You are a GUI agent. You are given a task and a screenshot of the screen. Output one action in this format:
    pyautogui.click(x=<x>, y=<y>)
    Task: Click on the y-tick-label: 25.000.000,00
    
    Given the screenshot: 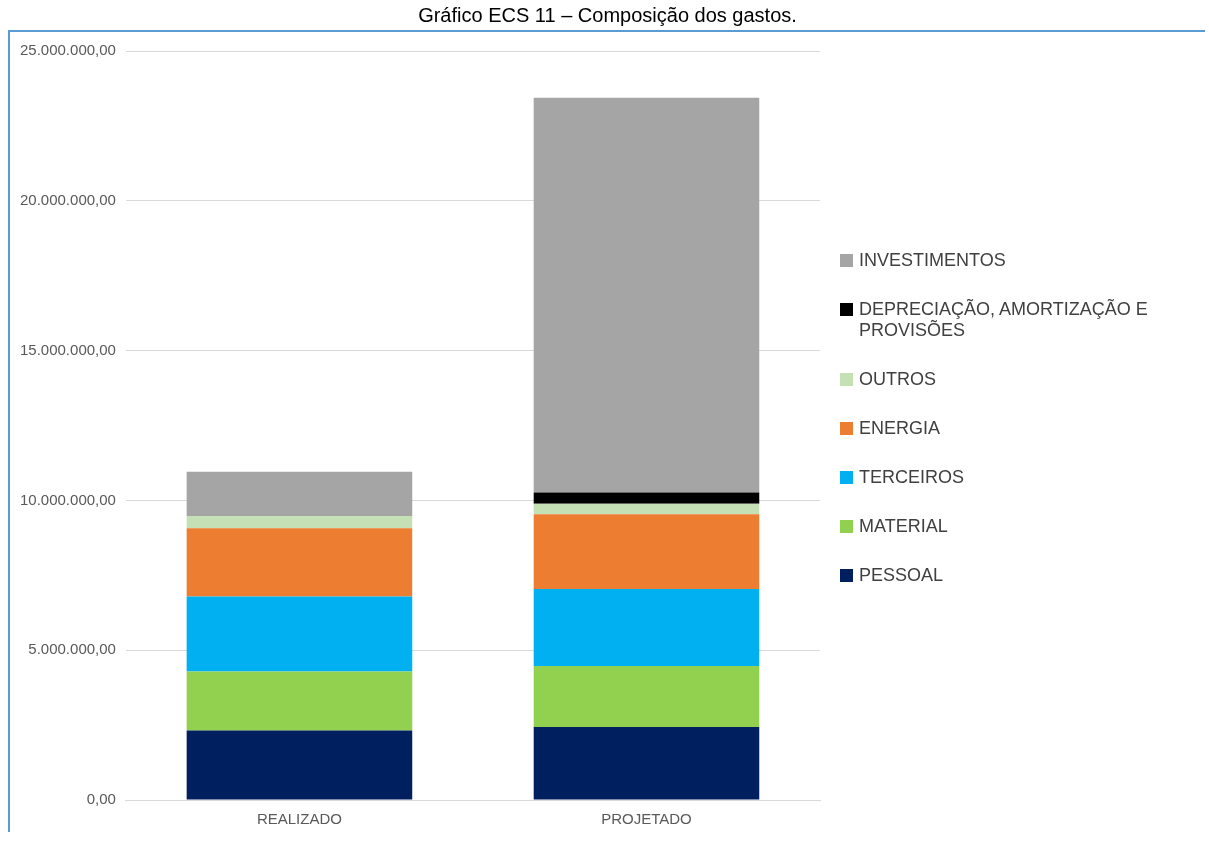 What is the action you would take?
    pyautogui.click(x=67, y=50)
    